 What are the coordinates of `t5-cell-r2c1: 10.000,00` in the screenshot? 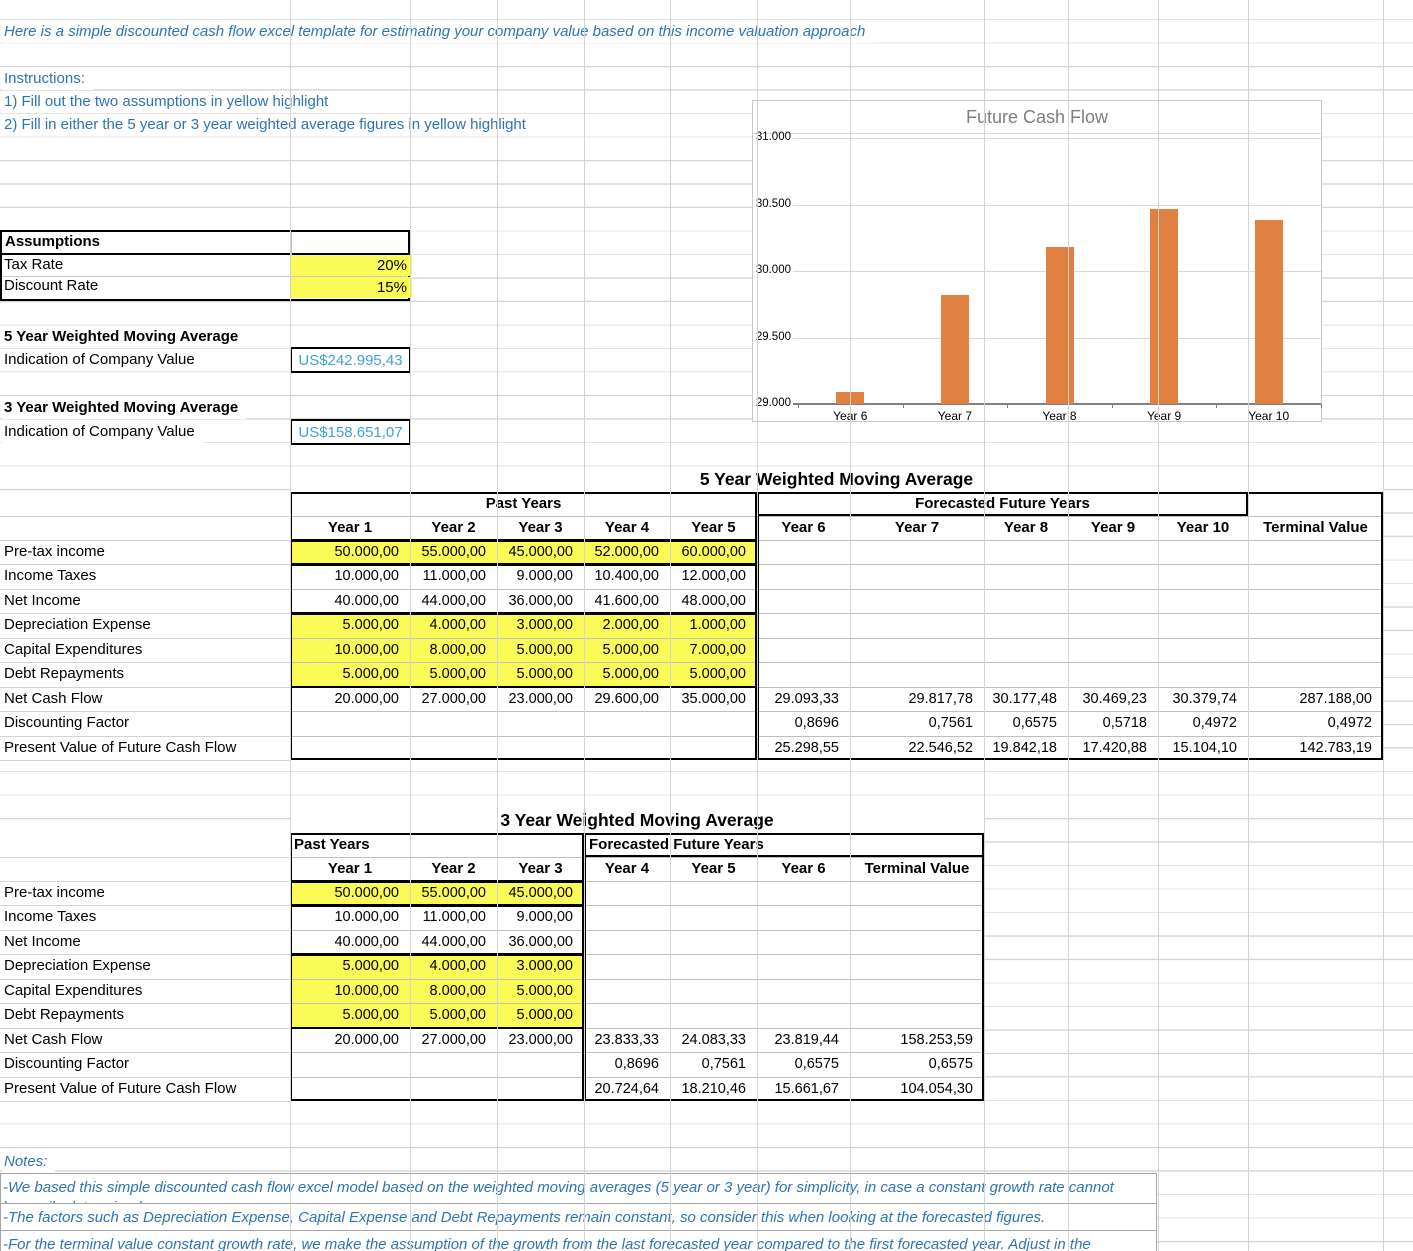 It's located at (366, 576).